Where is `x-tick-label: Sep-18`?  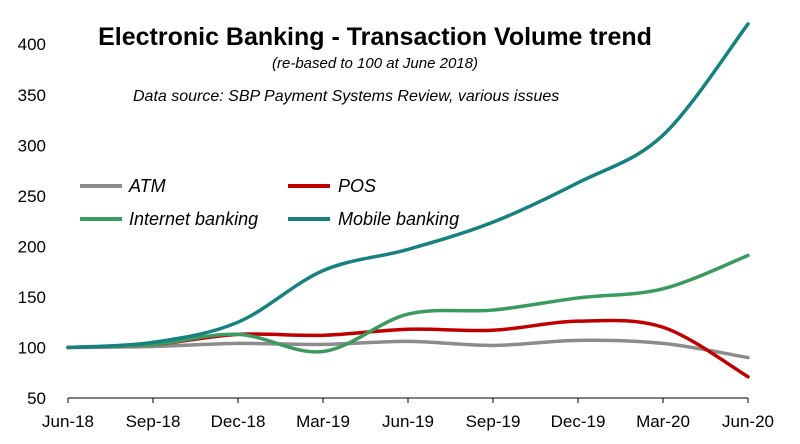 x-tick-label: Sep-18 is located at coordinates (153, 421).